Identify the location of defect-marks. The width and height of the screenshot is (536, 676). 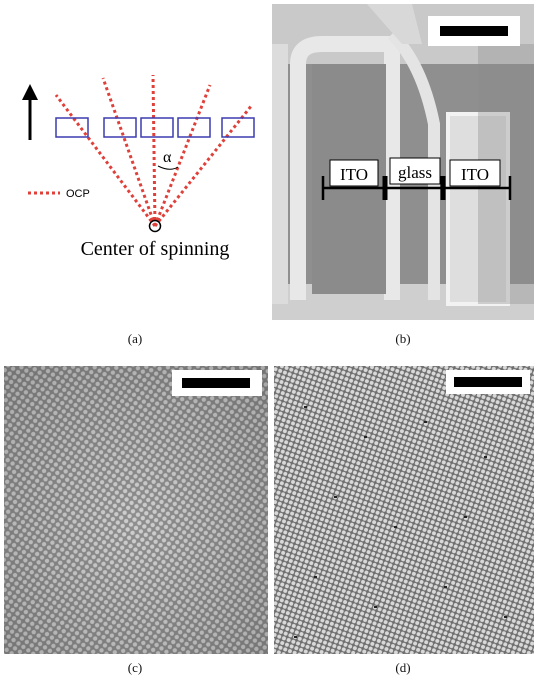
(400, 522).